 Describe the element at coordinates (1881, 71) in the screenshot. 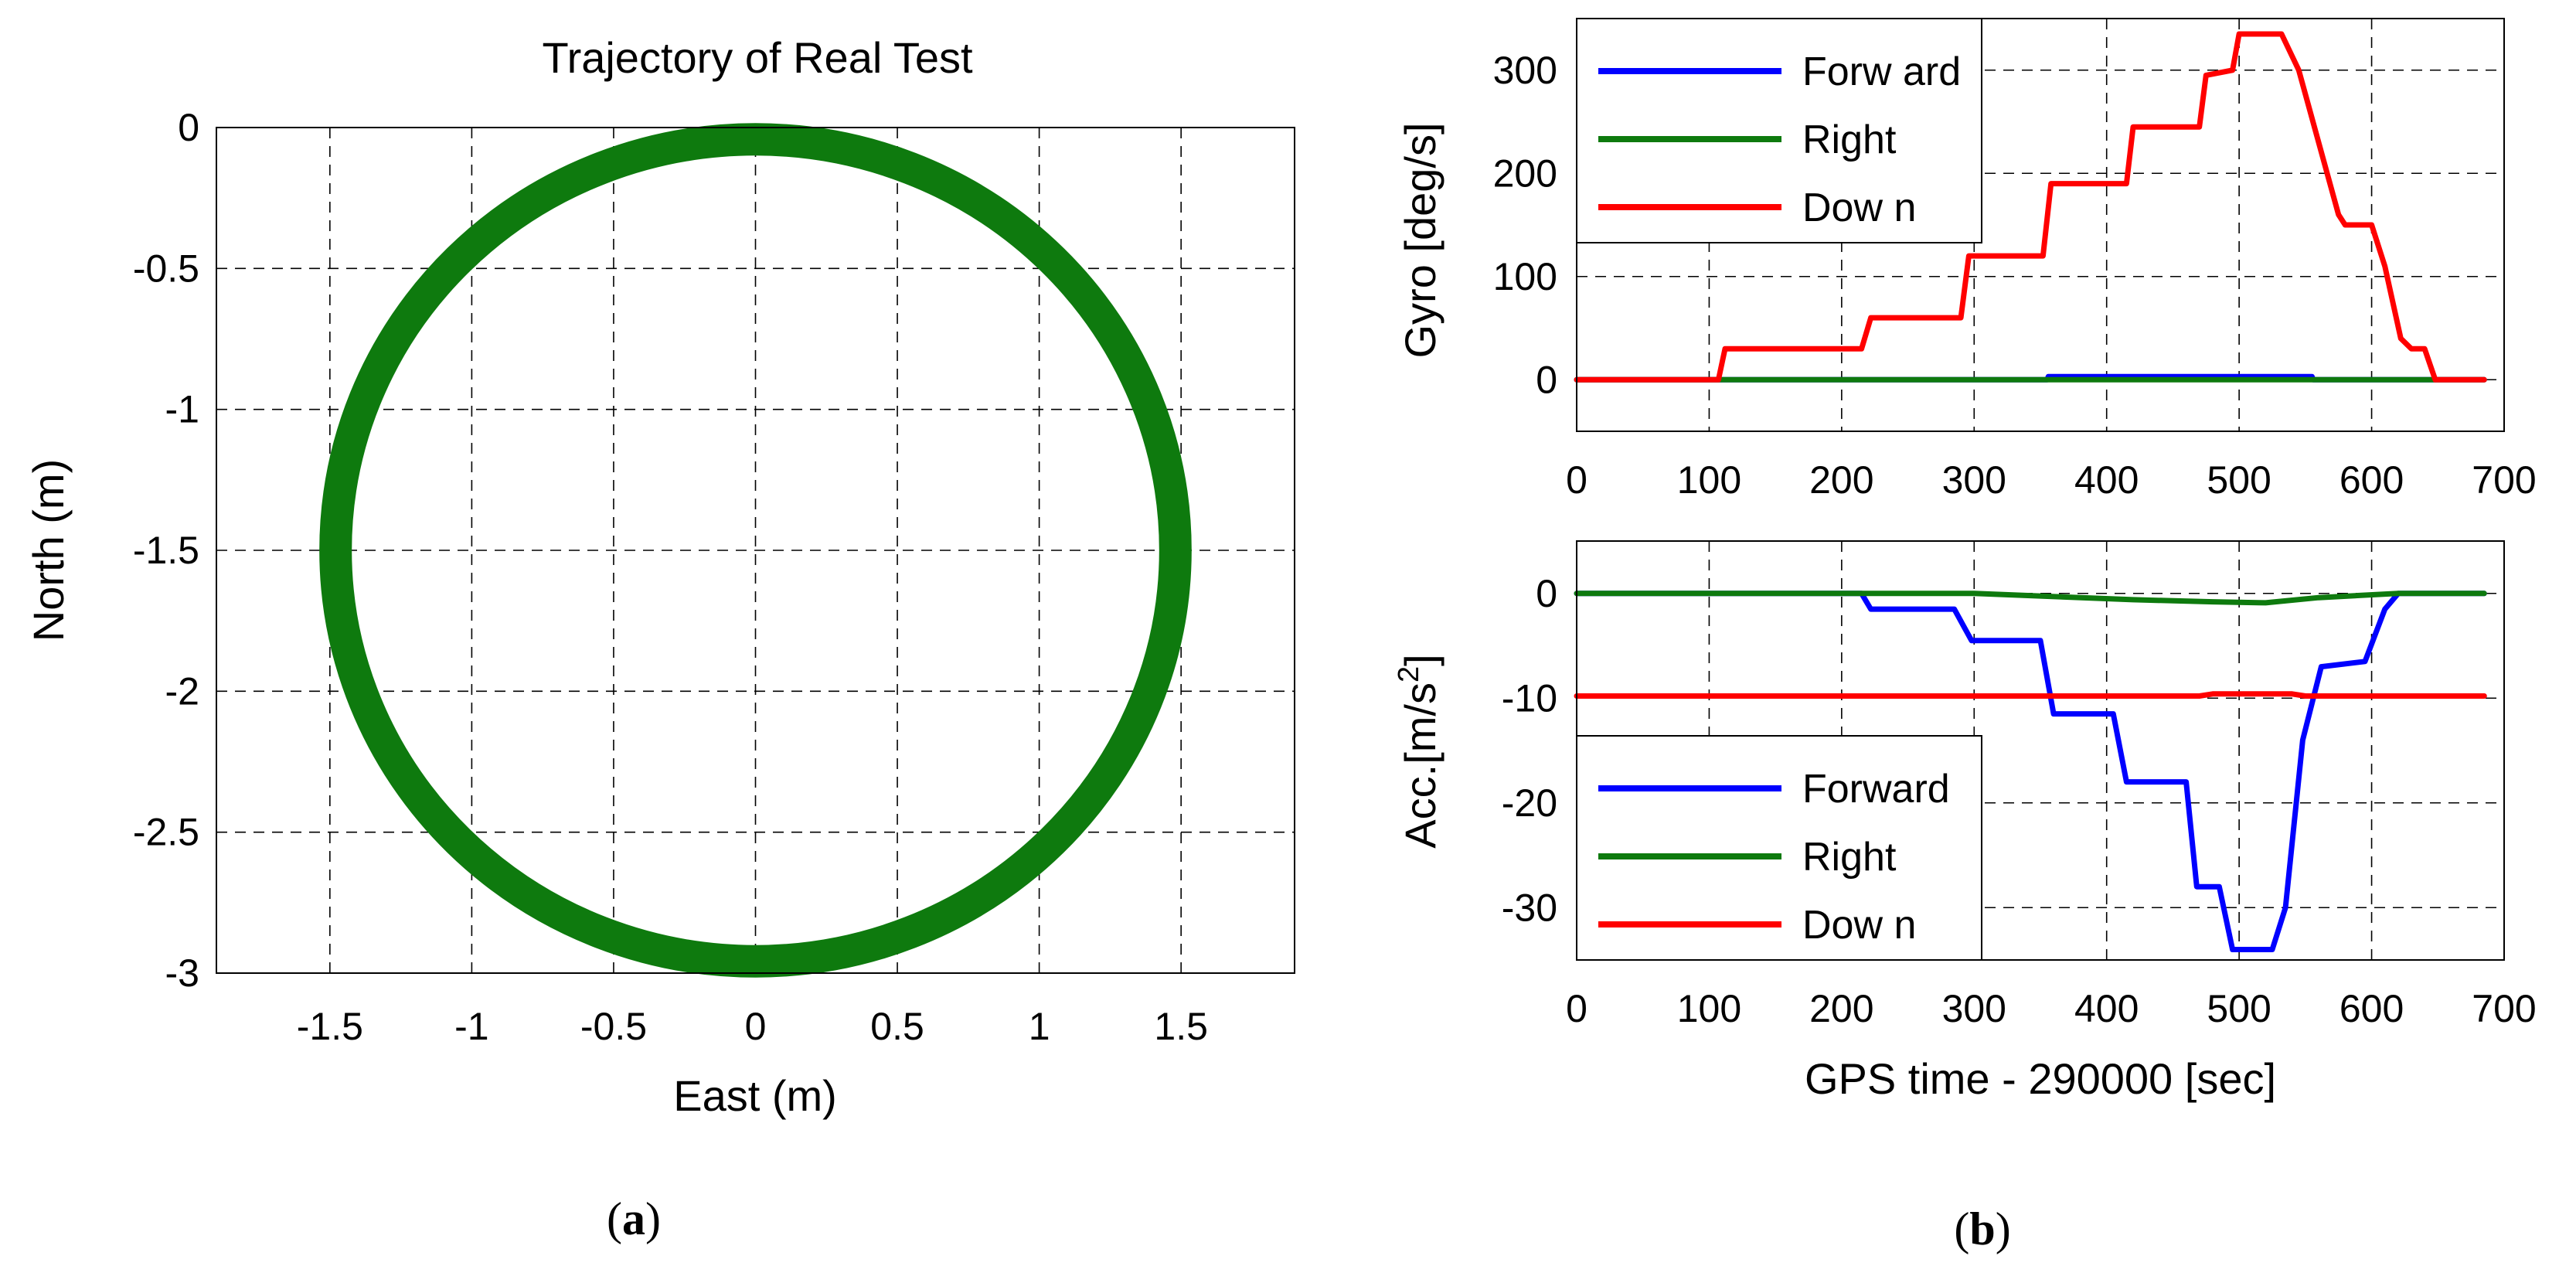

I see `legend-entry: Forw ard` at that location.